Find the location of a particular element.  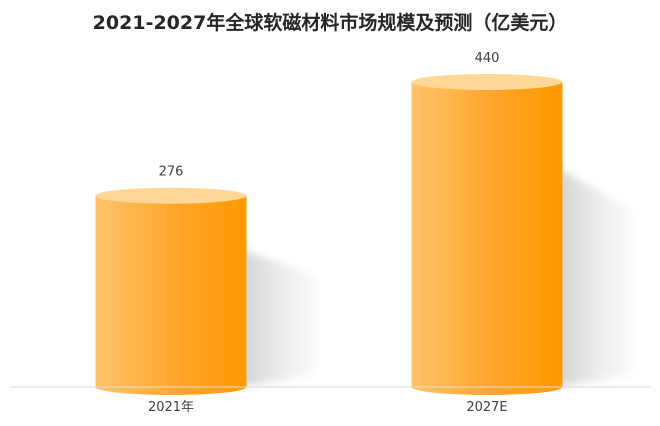

chart-title: 2021-2027年全球软磁材料市场规模及预测（亿美元） is located at coordinates (330, 23).